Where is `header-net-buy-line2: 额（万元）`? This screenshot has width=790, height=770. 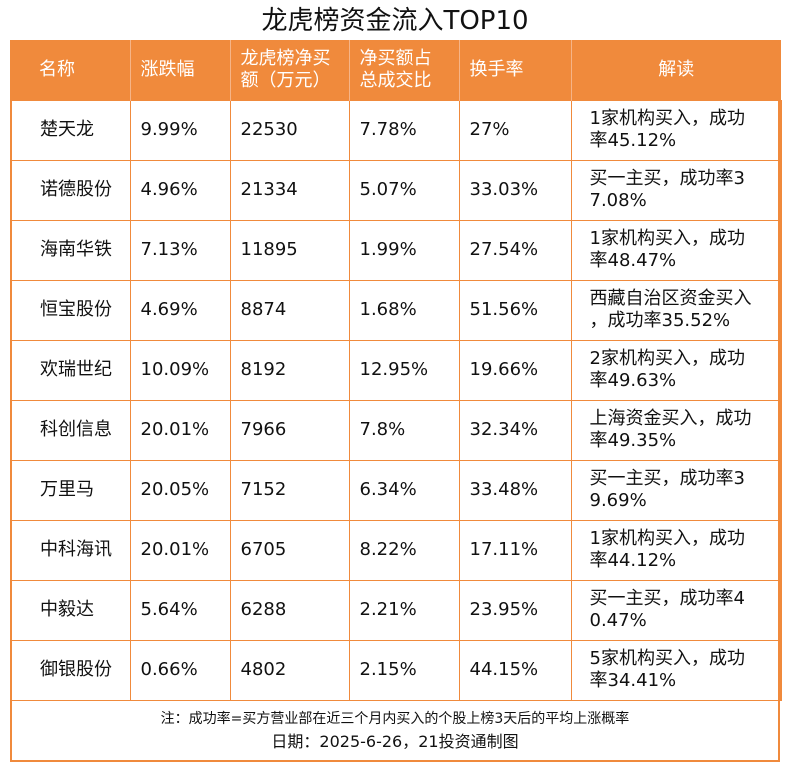
header-net-buy-line2: 额（万元） is located at coordinates (285, 80).